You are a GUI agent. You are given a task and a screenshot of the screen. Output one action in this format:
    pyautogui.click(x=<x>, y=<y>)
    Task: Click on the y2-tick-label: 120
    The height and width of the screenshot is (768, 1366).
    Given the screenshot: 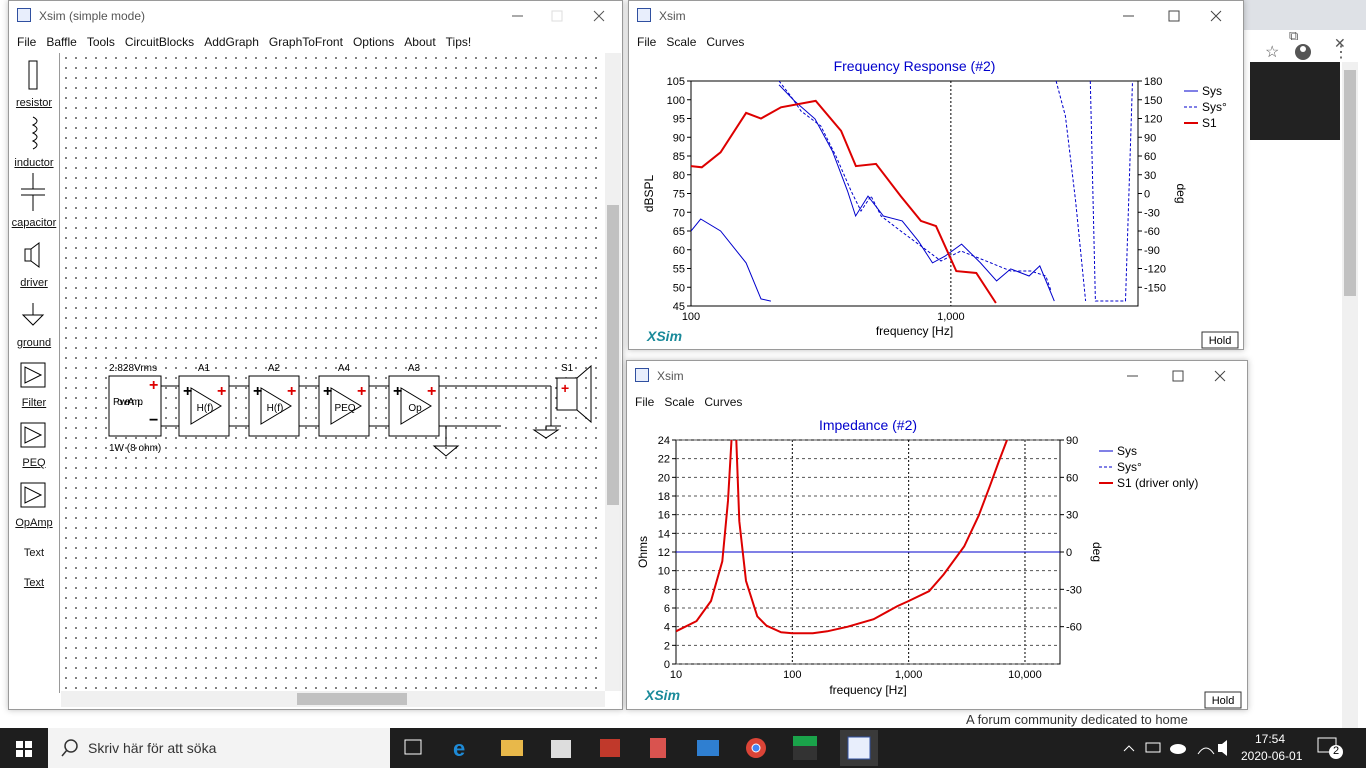 What is the action you would take?
    pyautogui.click(x=1153, y=120)
    